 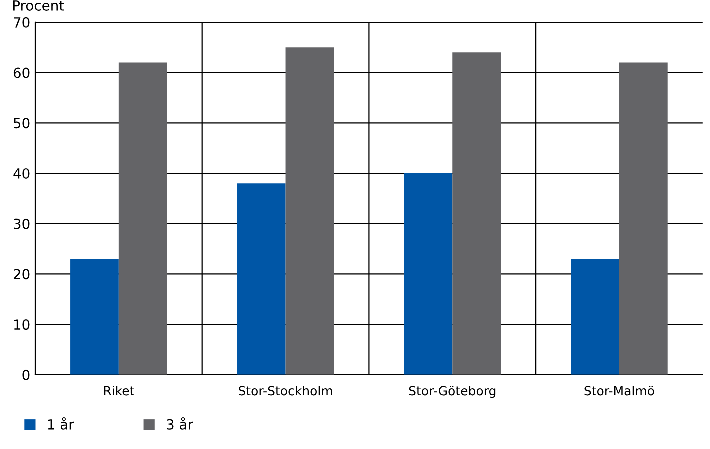 I want to click on y-tick-label: 40, so click(x=22, y=173).